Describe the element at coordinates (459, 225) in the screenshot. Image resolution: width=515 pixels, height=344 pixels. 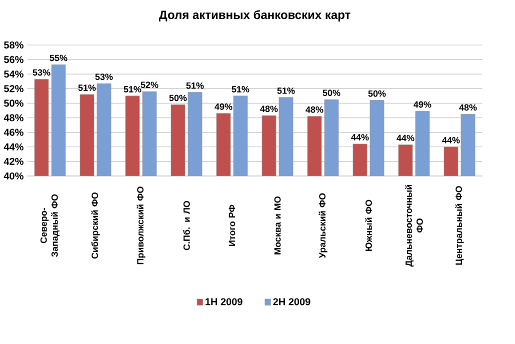
I see `x-tick-label: Центральный ФО` at that location.